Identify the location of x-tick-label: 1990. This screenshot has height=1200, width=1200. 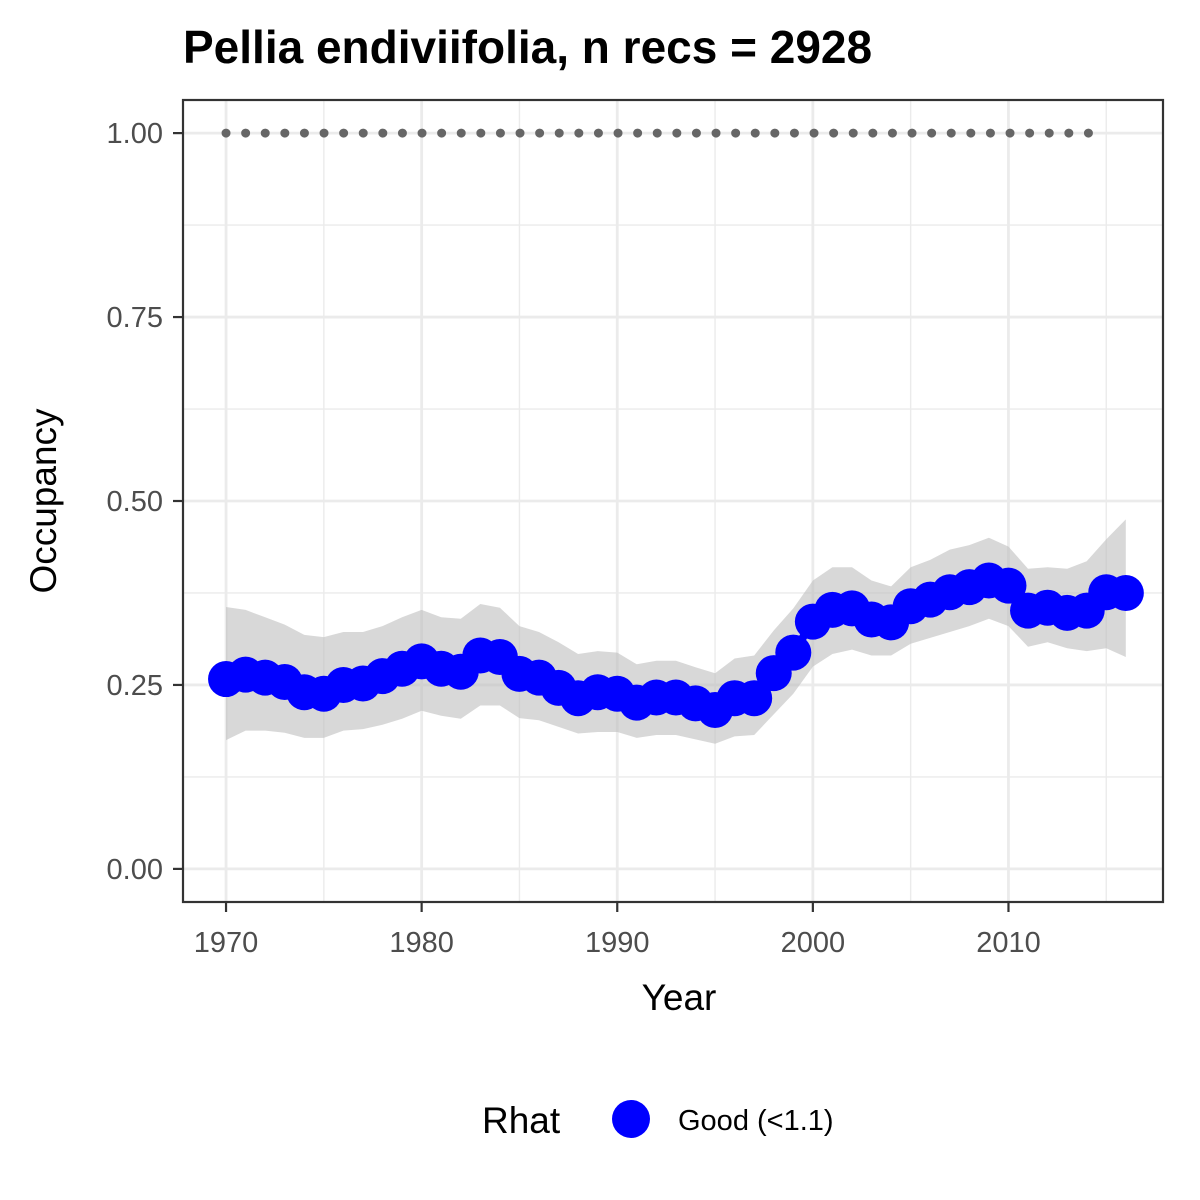
(617, 943).